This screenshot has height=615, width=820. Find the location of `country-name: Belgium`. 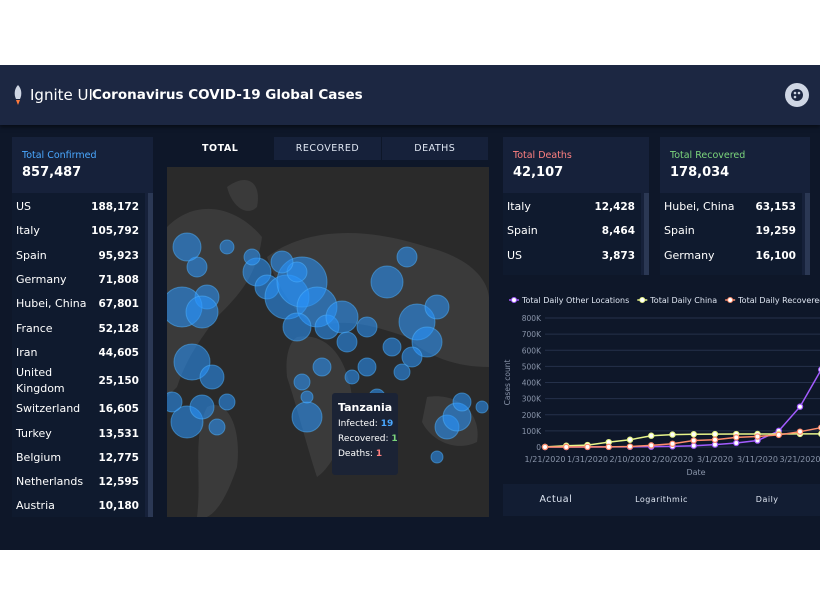

country-name: Belgium is located at coordinates (39, 457).